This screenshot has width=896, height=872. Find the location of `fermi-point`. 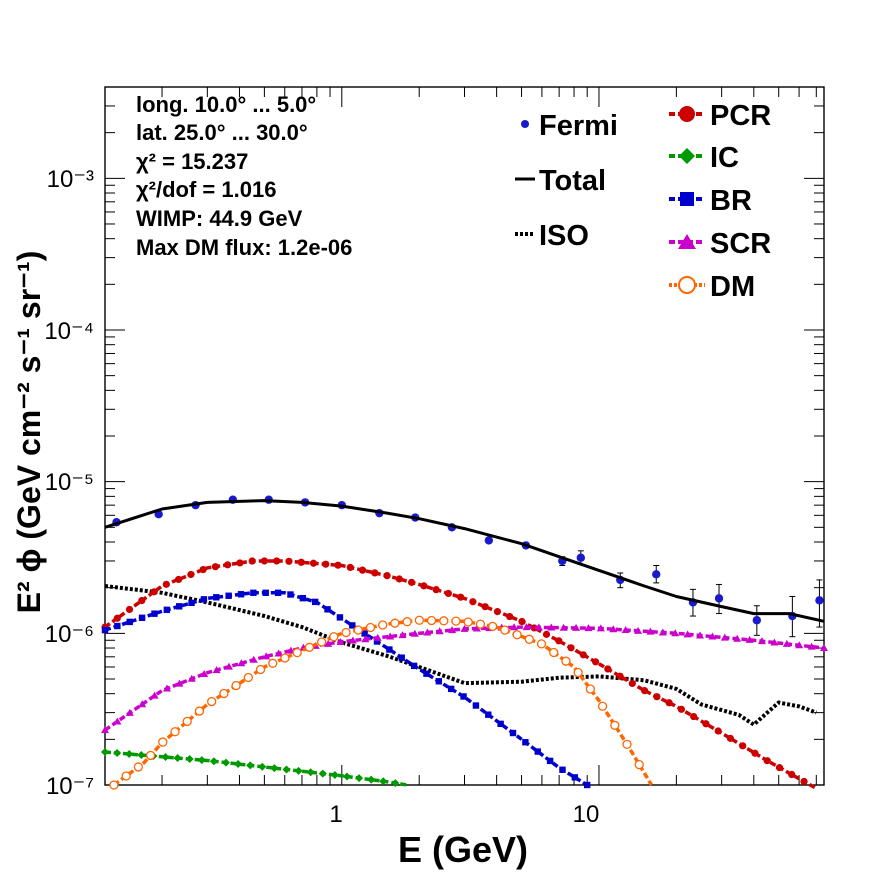

fermi-point is located at coordinates (656, 574).